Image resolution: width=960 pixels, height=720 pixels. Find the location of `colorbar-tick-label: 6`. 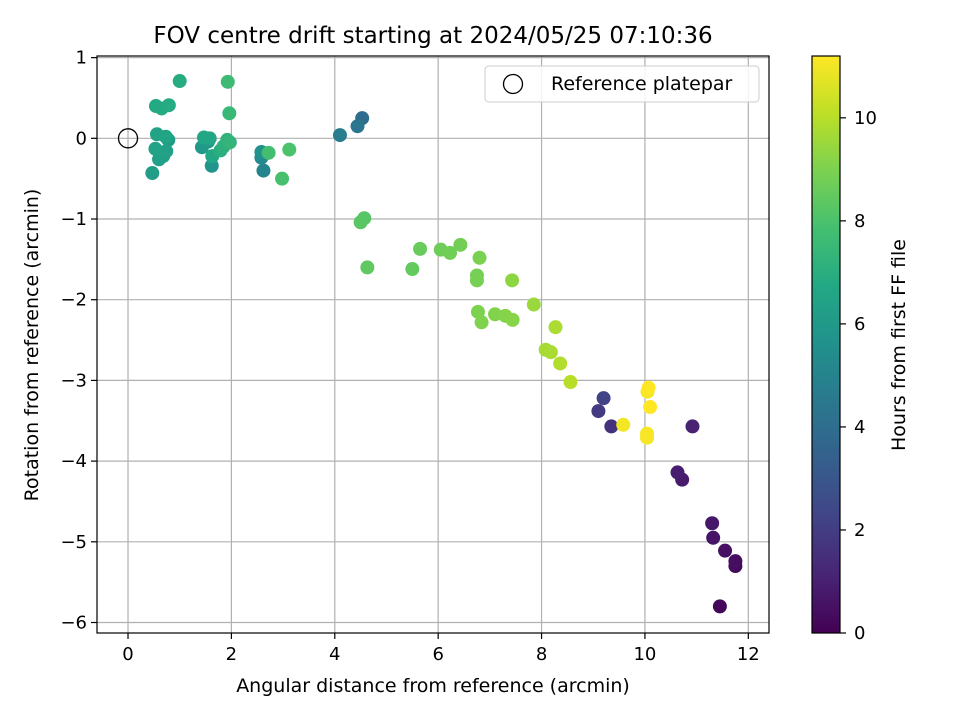

colorbar-tick-label: 6 is located at coordinates (859, 324).